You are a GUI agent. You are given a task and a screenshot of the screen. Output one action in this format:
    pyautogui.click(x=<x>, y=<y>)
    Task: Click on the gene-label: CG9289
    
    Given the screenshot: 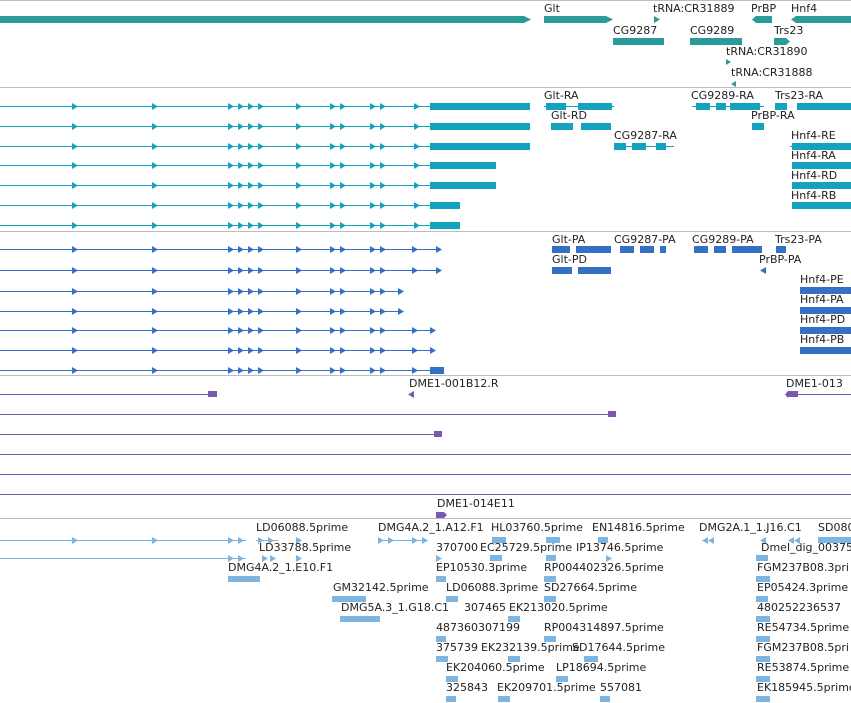 What is the action you would take?
    pyautogui.click(x=712, y=30)
    